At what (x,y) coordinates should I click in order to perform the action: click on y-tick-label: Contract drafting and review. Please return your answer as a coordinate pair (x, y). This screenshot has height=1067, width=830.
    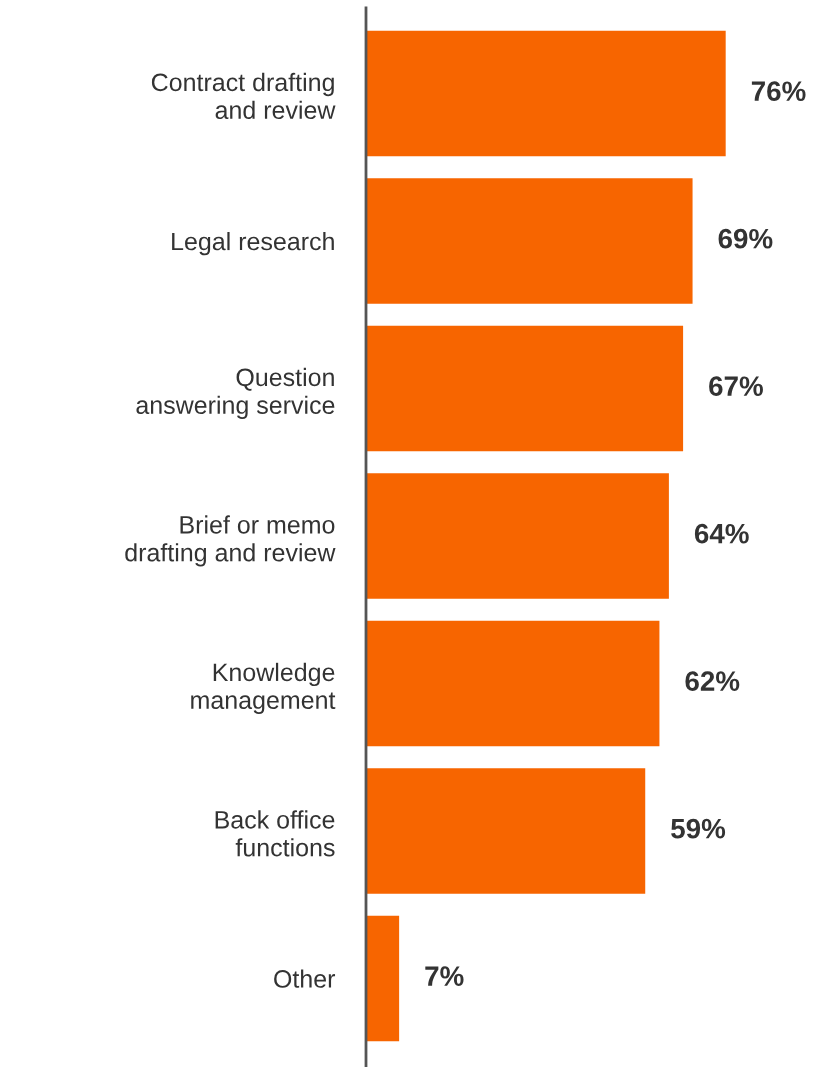
    Looking at the image, I should click on (243, 96).